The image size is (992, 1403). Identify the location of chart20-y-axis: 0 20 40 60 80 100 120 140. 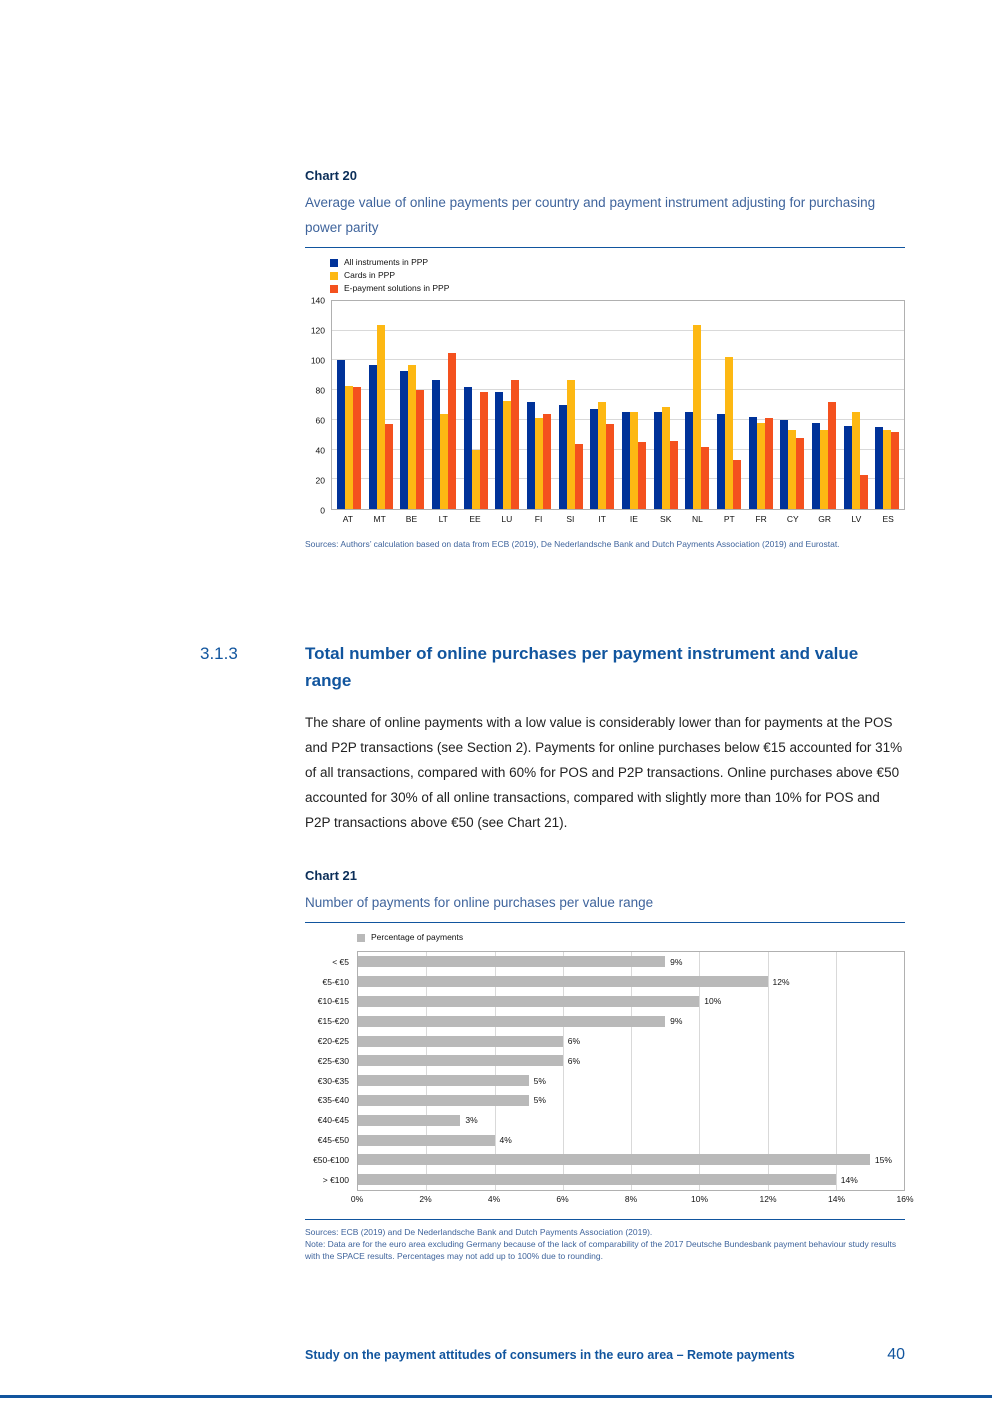
(318, 405).